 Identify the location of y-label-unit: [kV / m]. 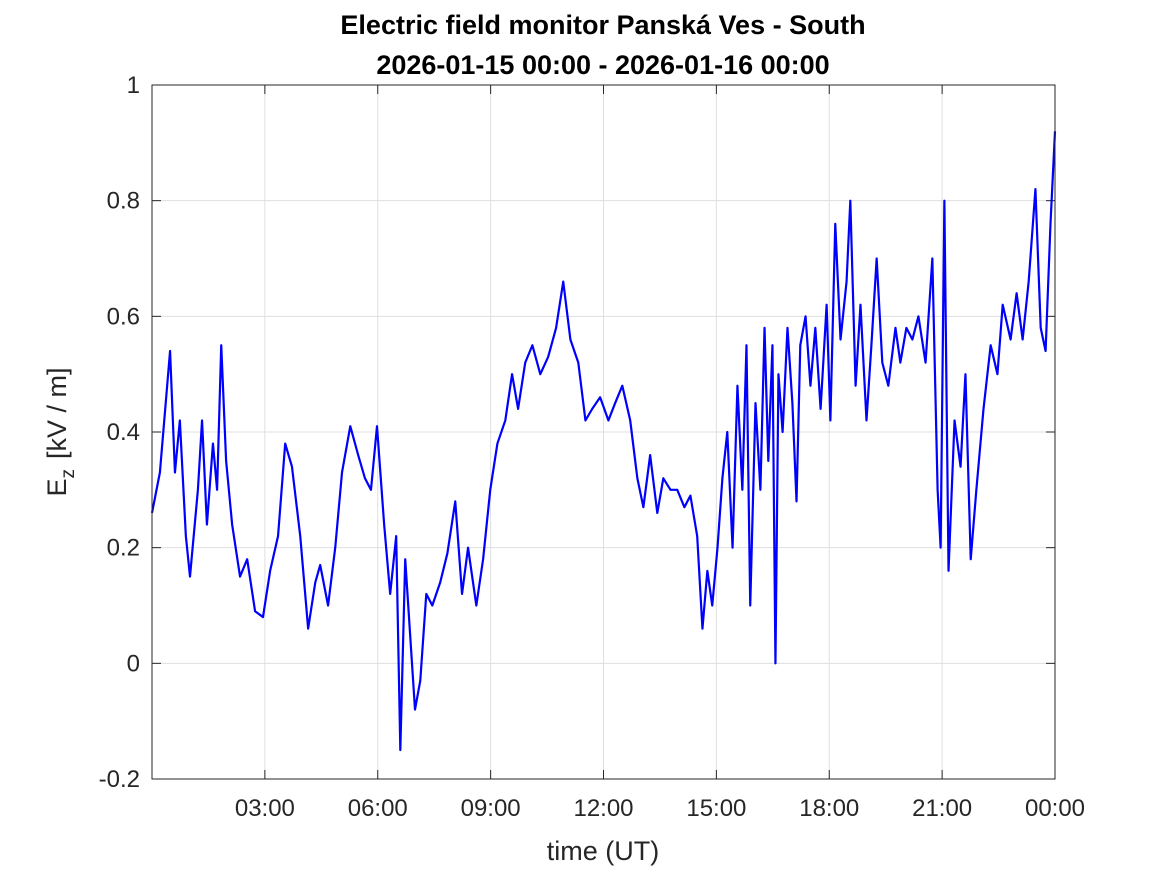
(57, 413).